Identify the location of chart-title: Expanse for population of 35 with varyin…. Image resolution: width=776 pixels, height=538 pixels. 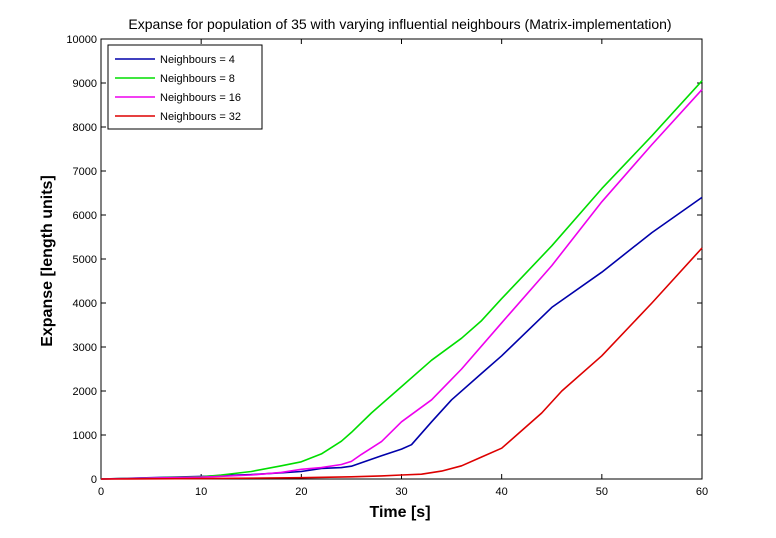
(399, 24).